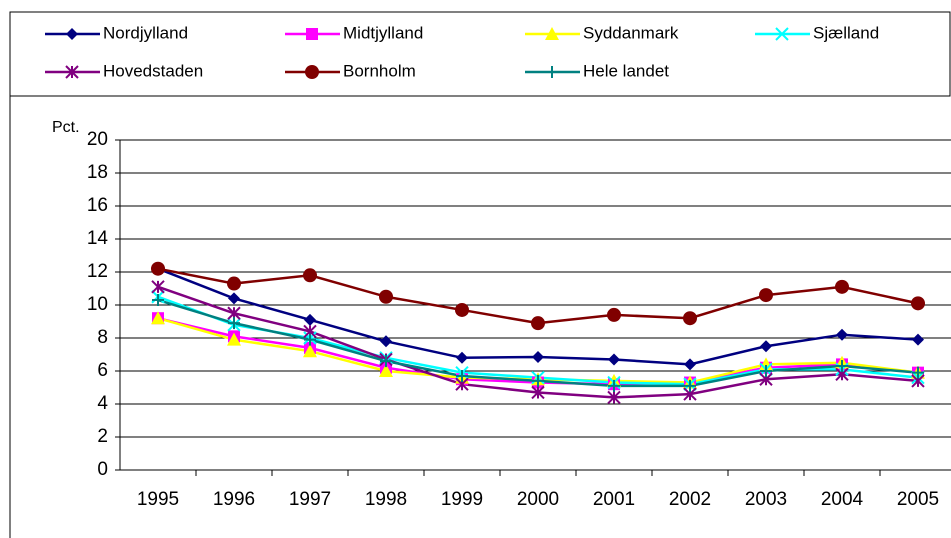 The image size is (951, 538). What do you see at coordinates (383, 32) in the screenshot?
I see `legend-label: Midtjylland` at bounding box center [383, 32].